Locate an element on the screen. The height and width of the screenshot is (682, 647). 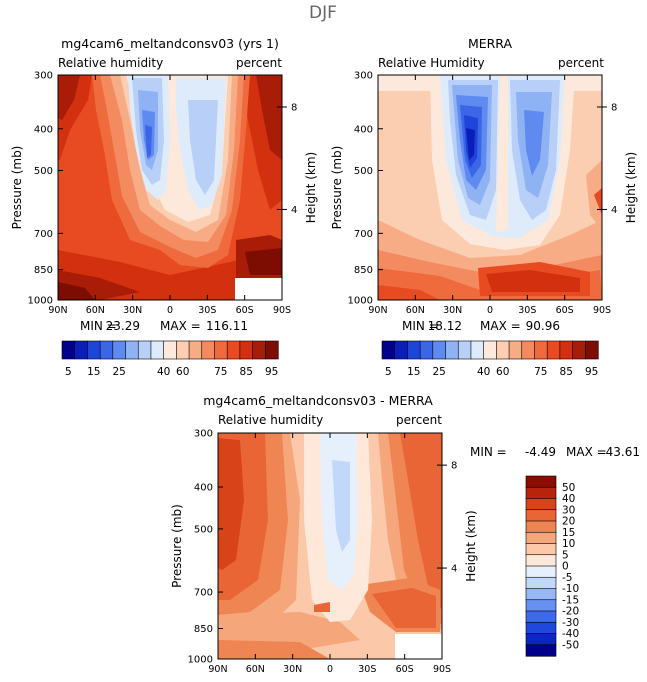
colorbar-label: 95 is located at coordinates (271, 372).